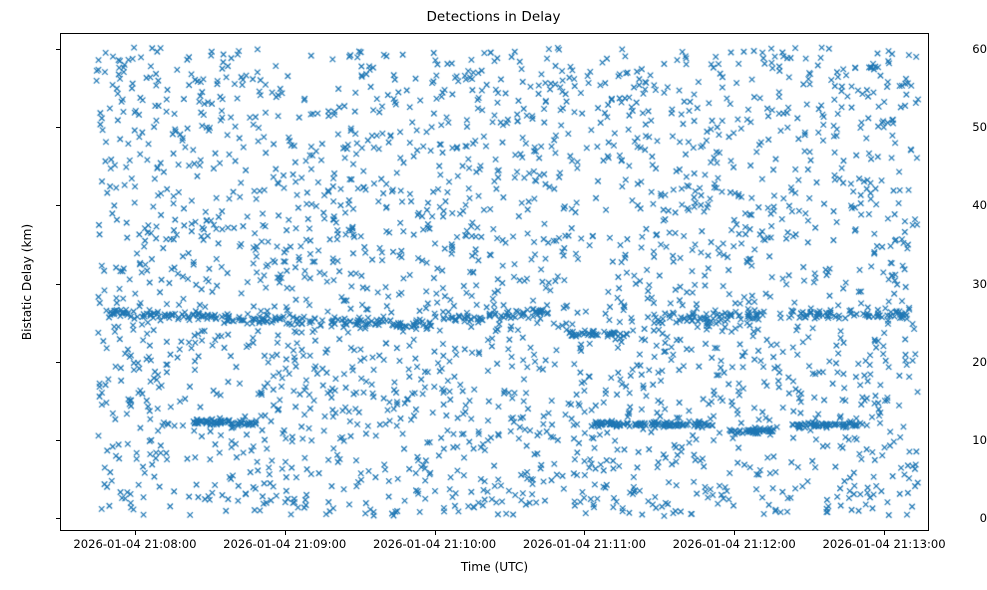 The image size is (987, 590). I want to click on y-axis-label: Bistatic Delay (km), so click(27, 282).